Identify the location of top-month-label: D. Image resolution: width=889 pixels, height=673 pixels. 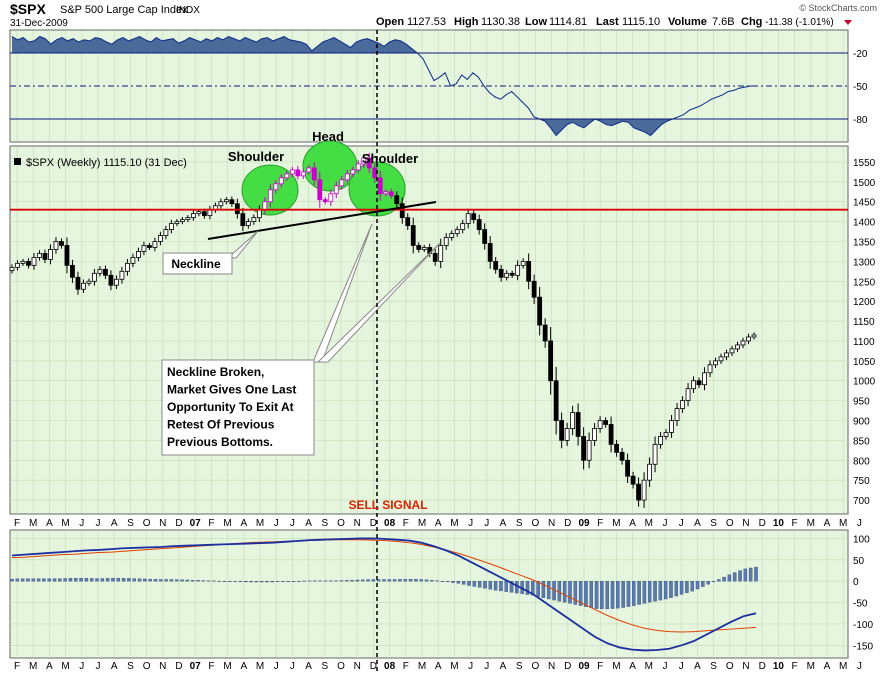
(373, 523).